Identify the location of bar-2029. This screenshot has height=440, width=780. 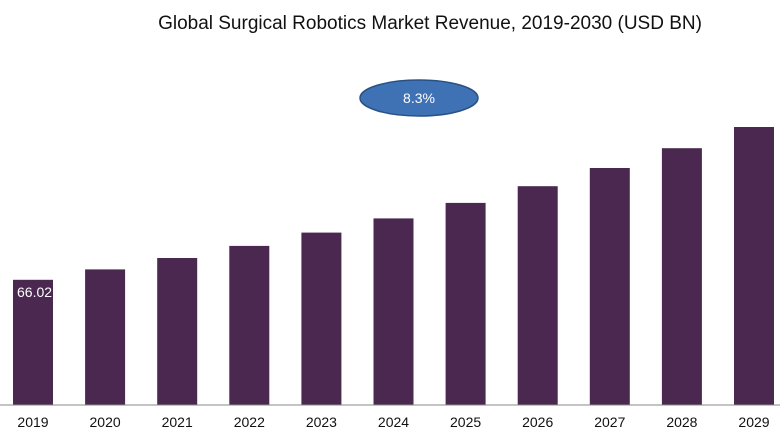
(754, 266).